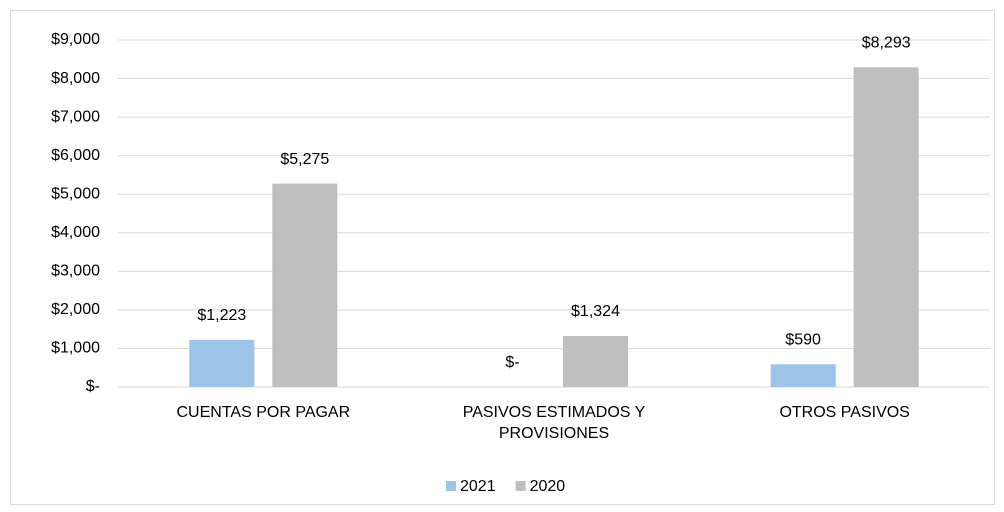  I want to click on data-label: $1,324, so click(595, 311).